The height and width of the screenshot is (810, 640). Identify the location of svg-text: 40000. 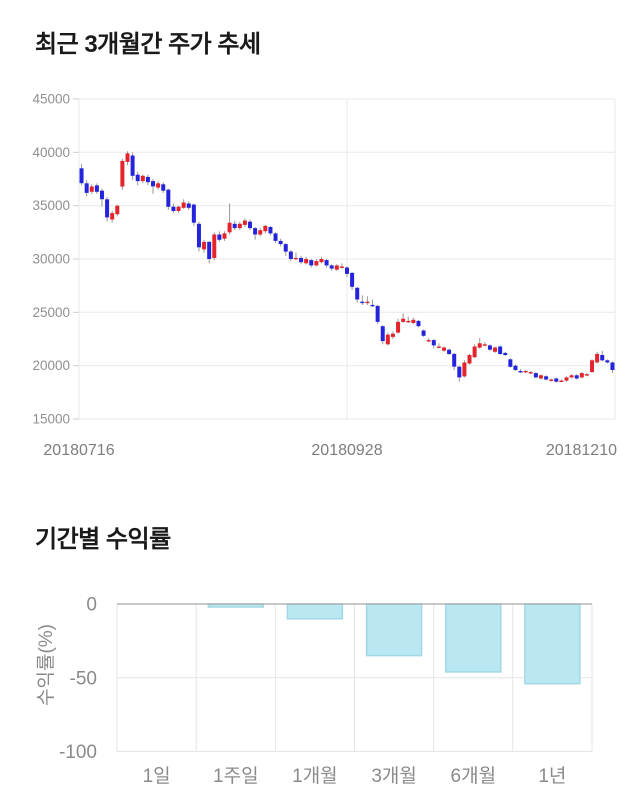
(51, 152).